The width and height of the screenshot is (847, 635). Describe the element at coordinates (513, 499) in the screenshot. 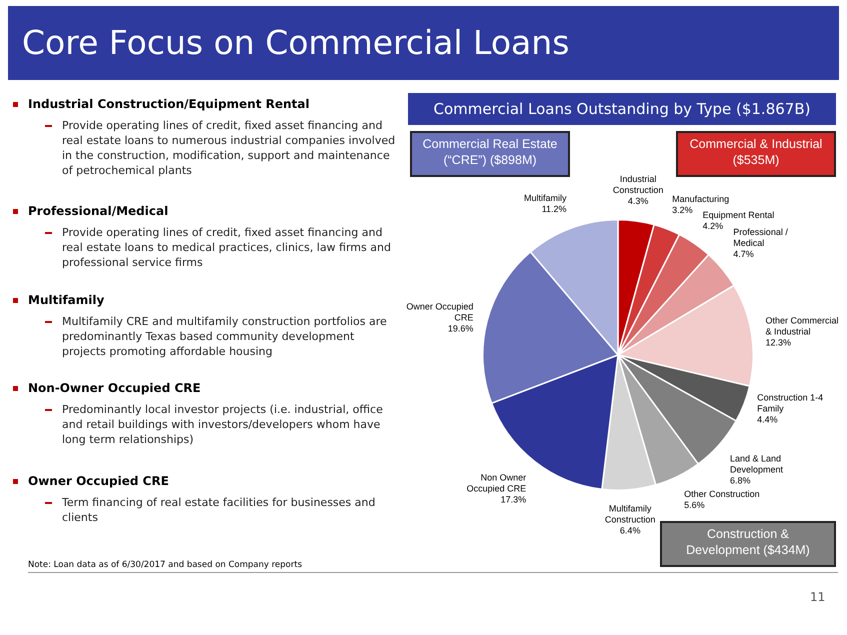

I see `data-label: 17.3%` at that location.